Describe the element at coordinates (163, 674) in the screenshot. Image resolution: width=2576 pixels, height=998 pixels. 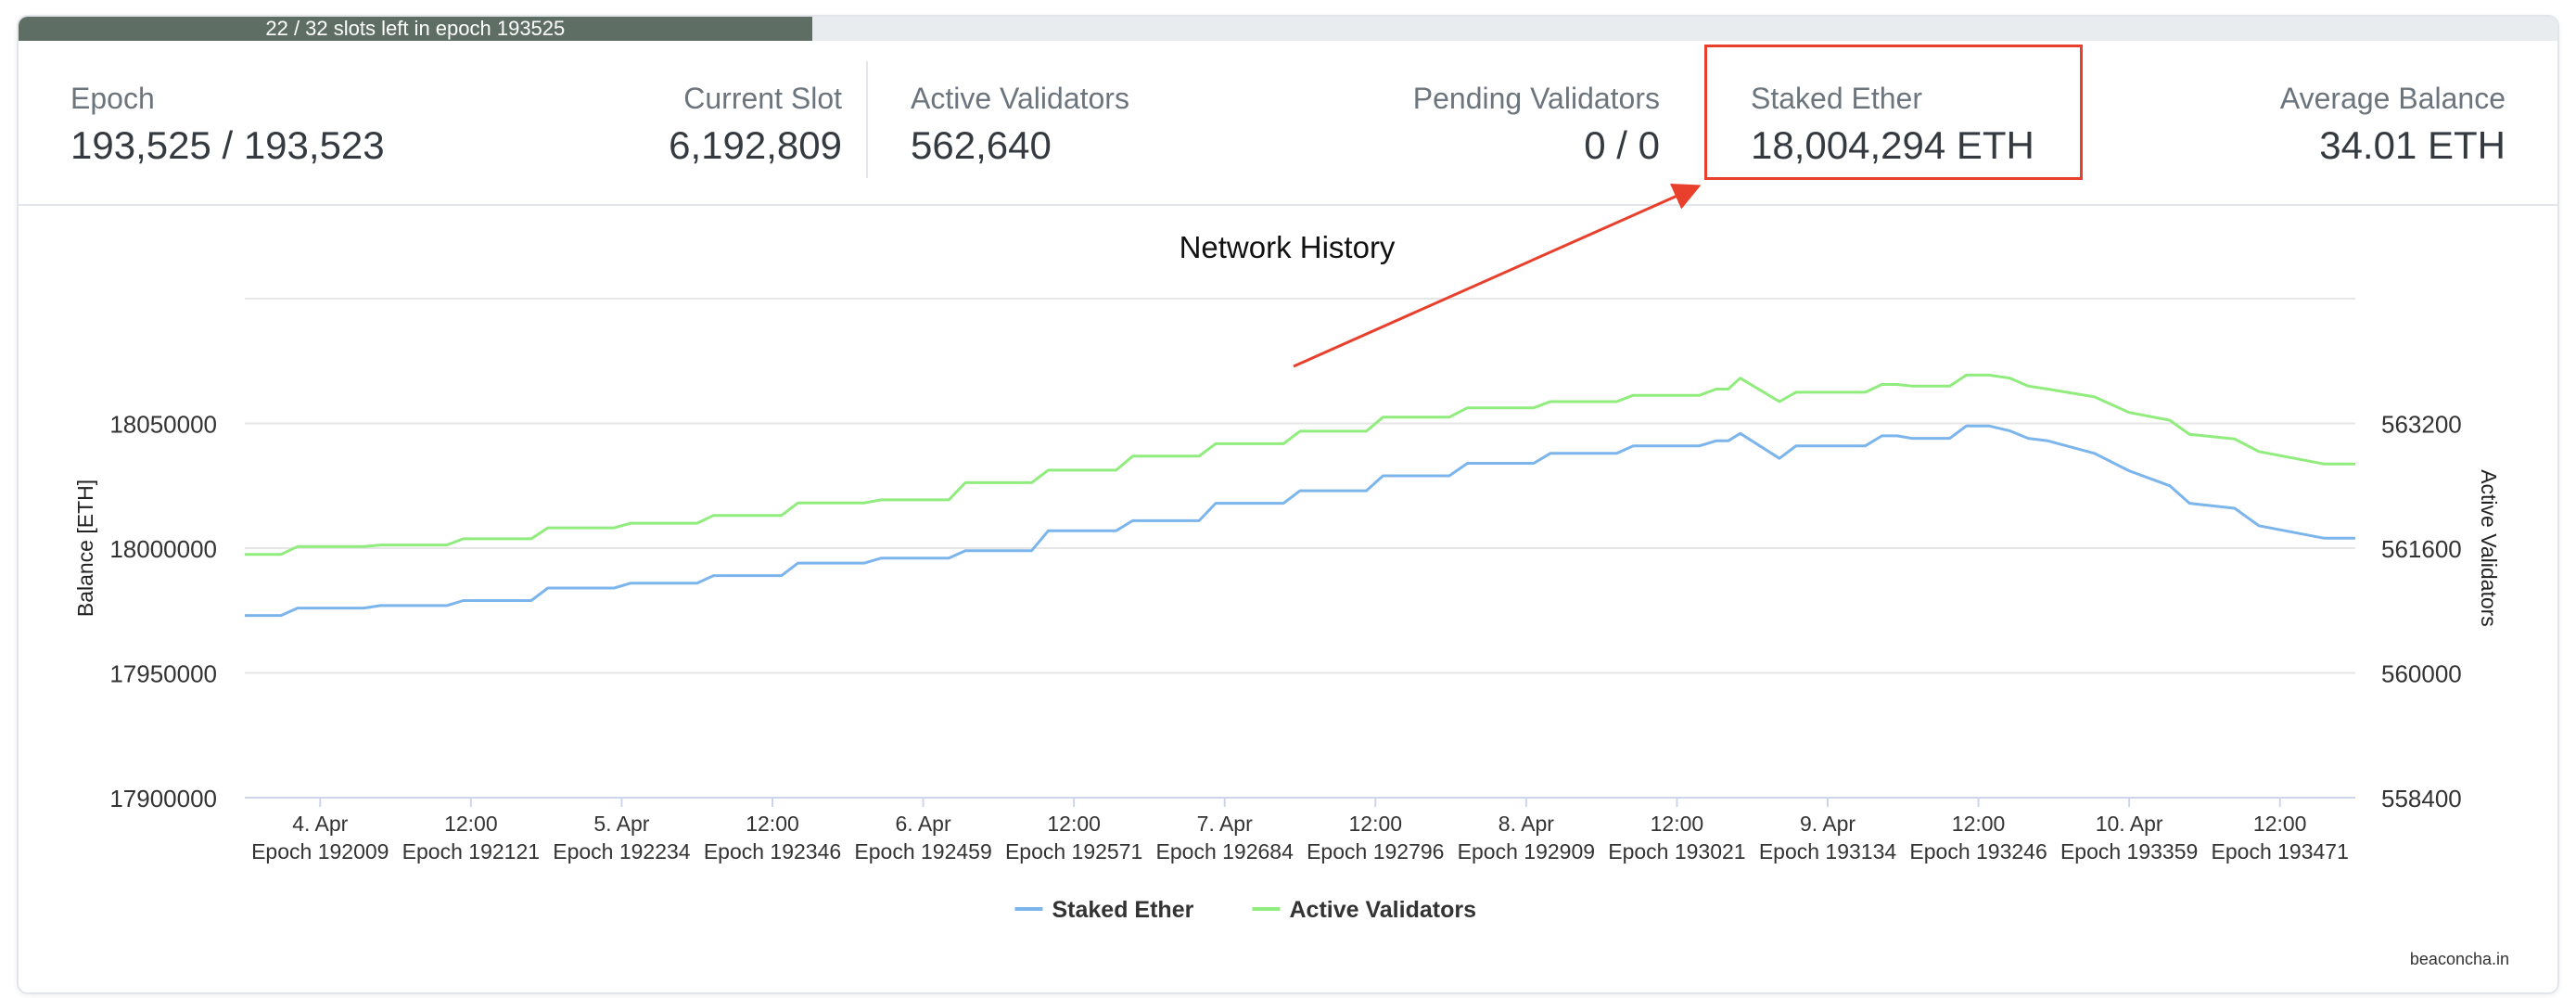
I see `y-left-tick-label: 17950000` at that location.